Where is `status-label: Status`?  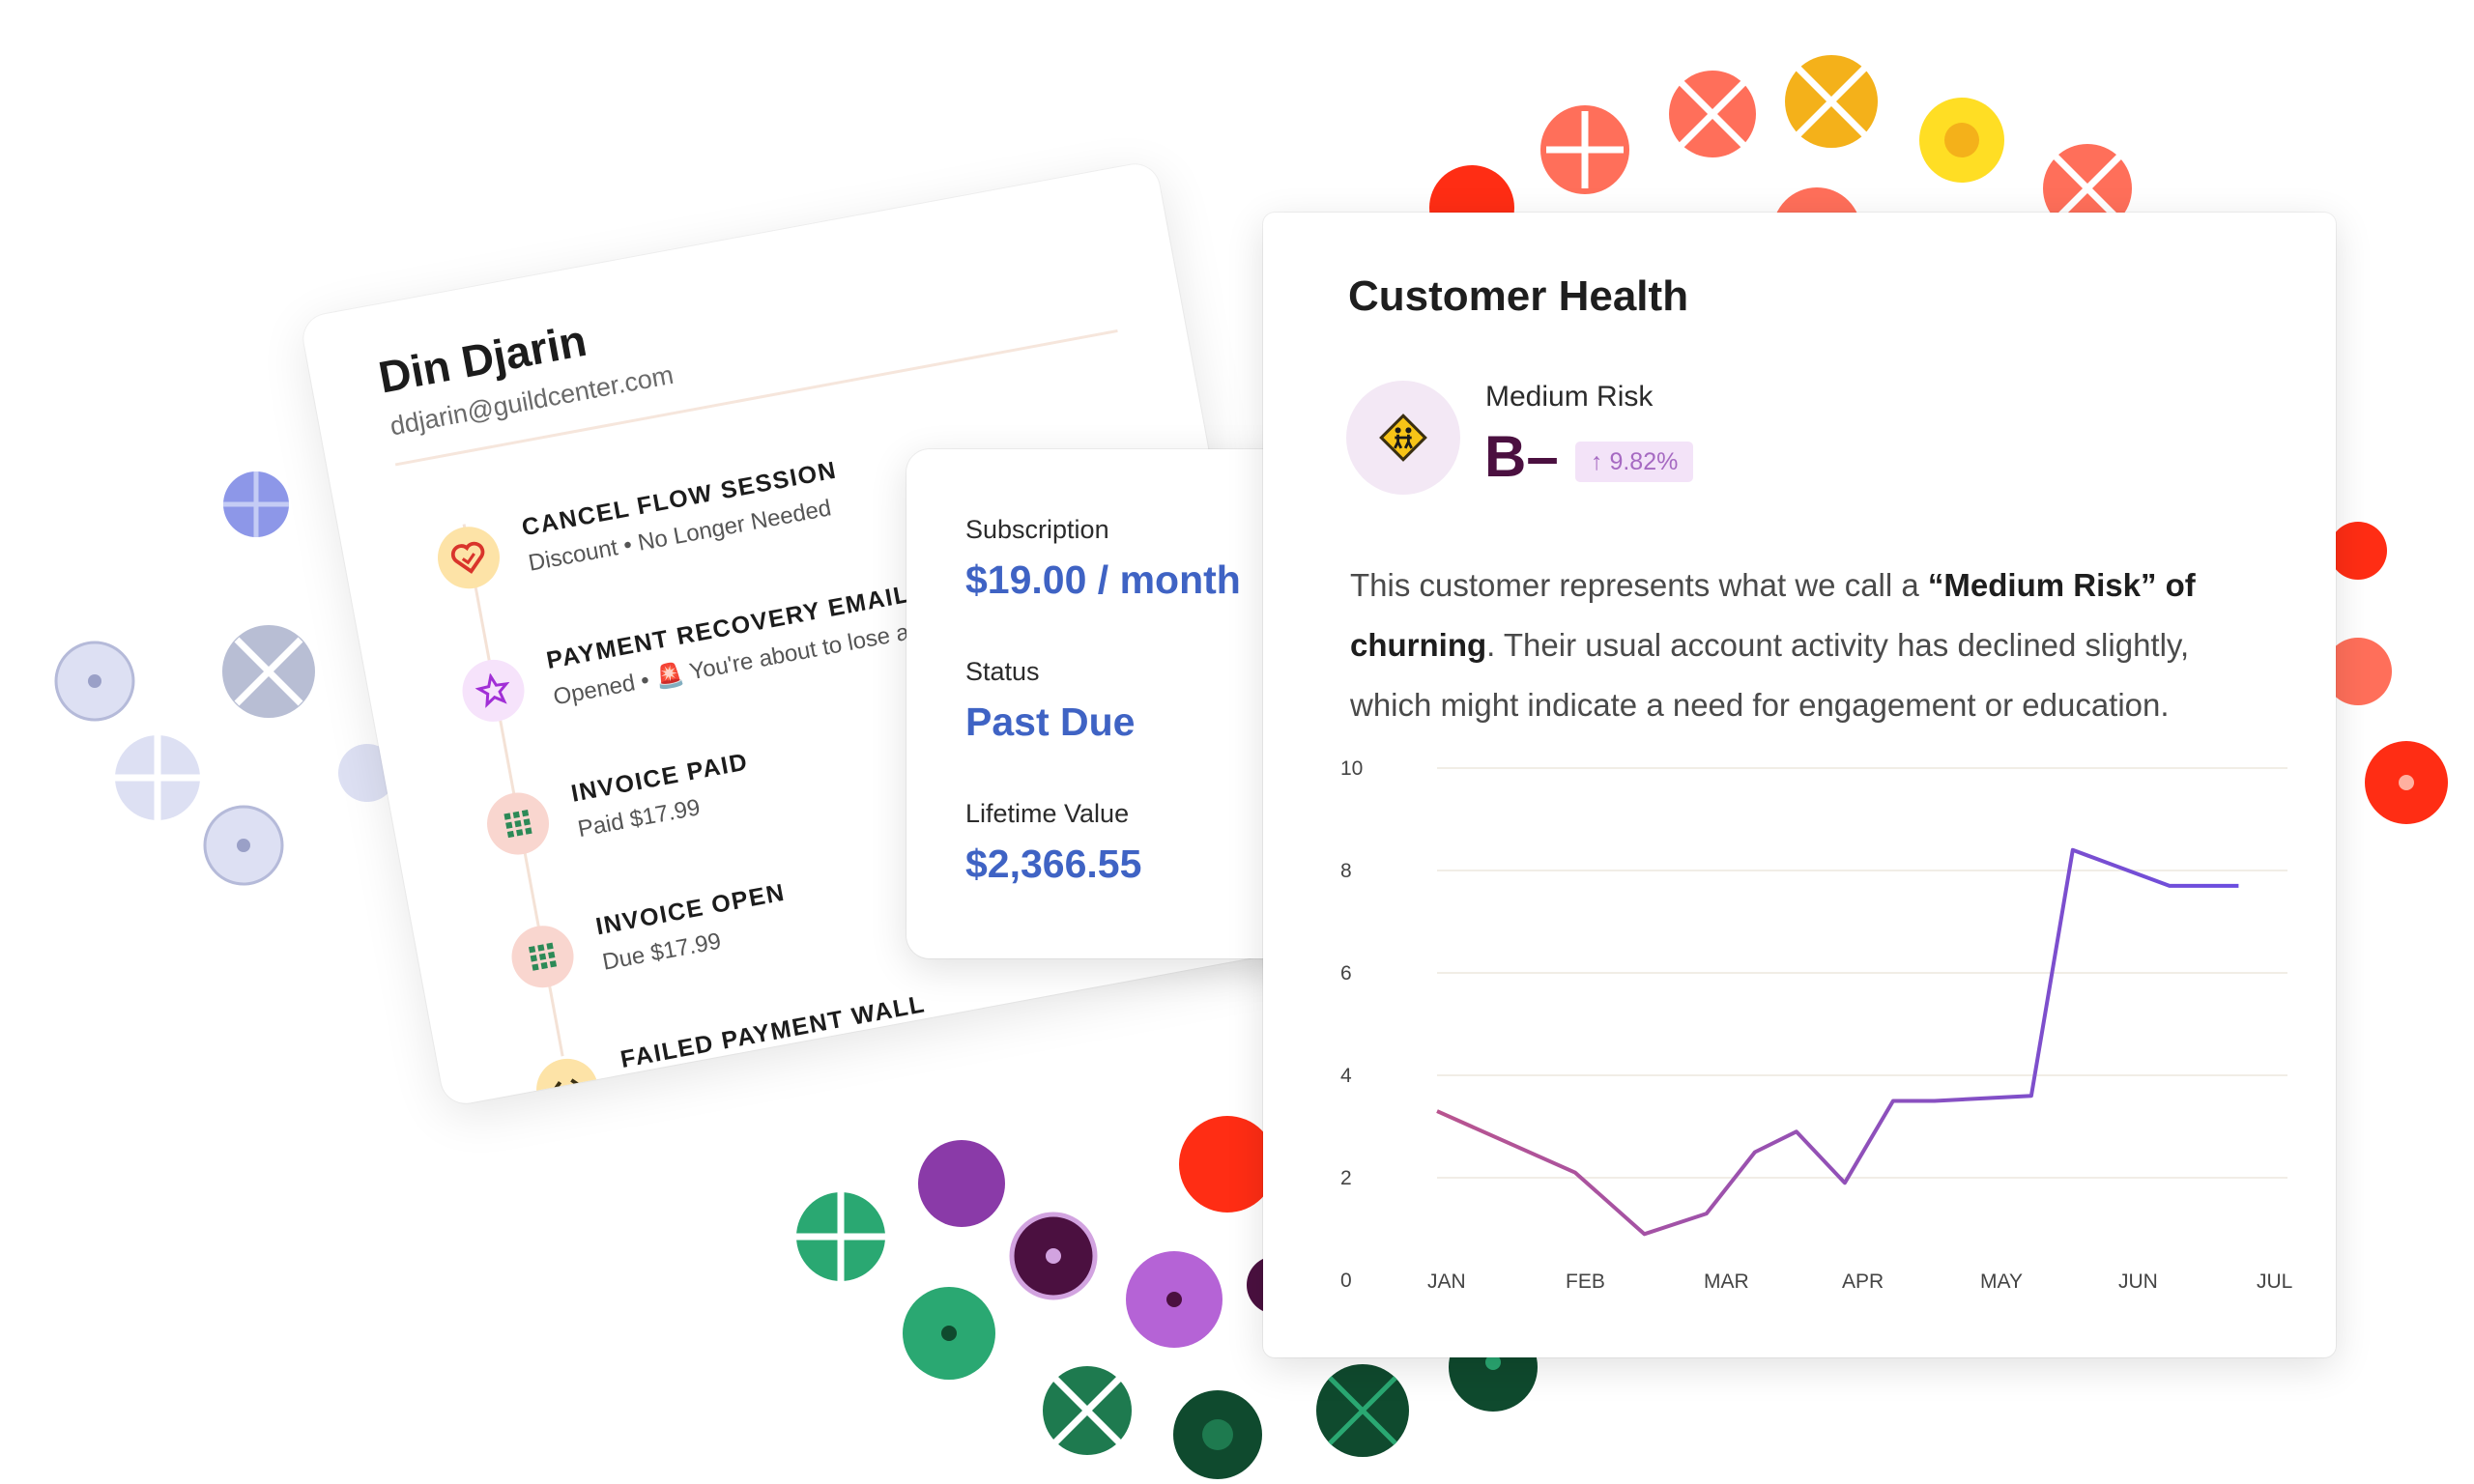 status-label: Status is located at coordinates (1002, 672).